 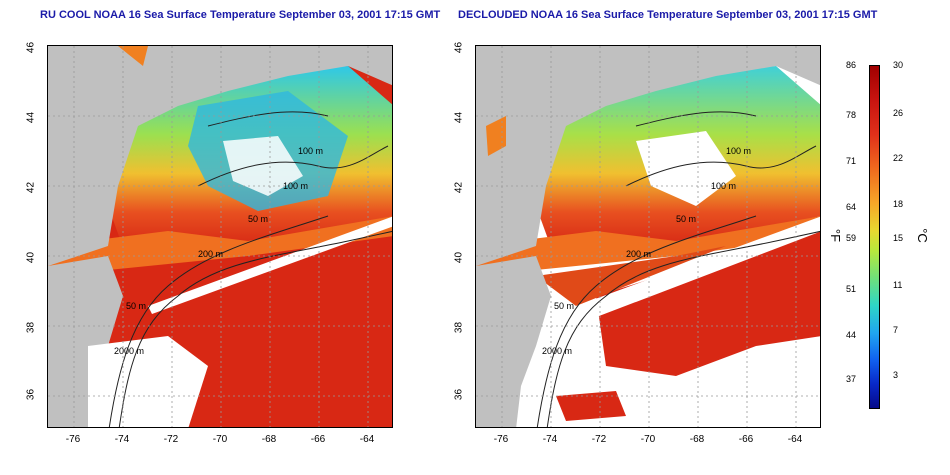 I want to click on colorbar-unit-f: °F, so click(x=836, y=235).